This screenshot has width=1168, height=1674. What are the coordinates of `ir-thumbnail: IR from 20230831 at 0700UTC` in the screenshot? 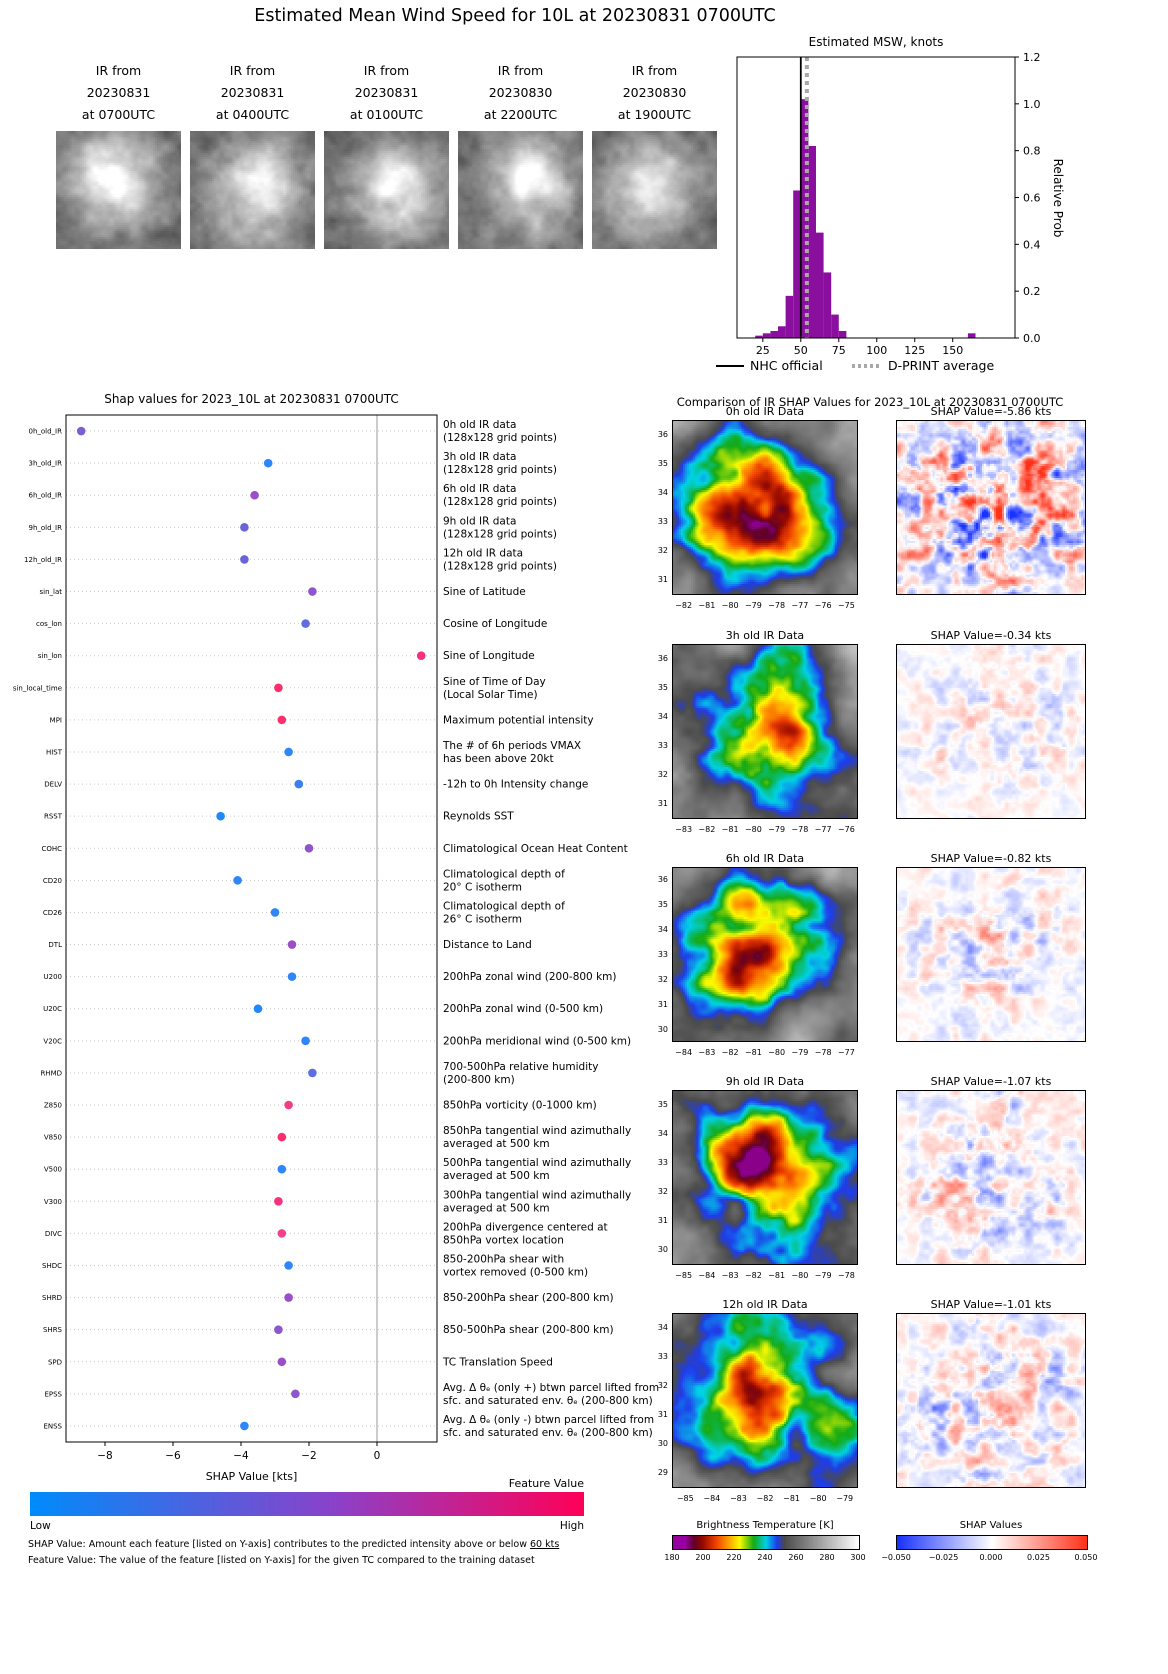 It's located at (118, 154).